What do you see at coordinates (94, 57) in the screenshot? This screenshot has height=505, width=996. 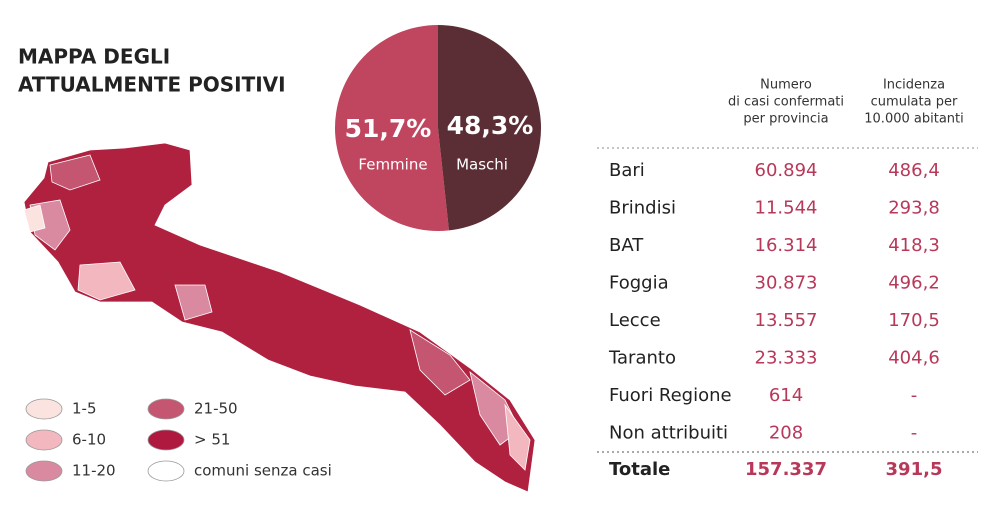 I see `title-line: MAPPA DEGLI` at bounding box center [94, 57].